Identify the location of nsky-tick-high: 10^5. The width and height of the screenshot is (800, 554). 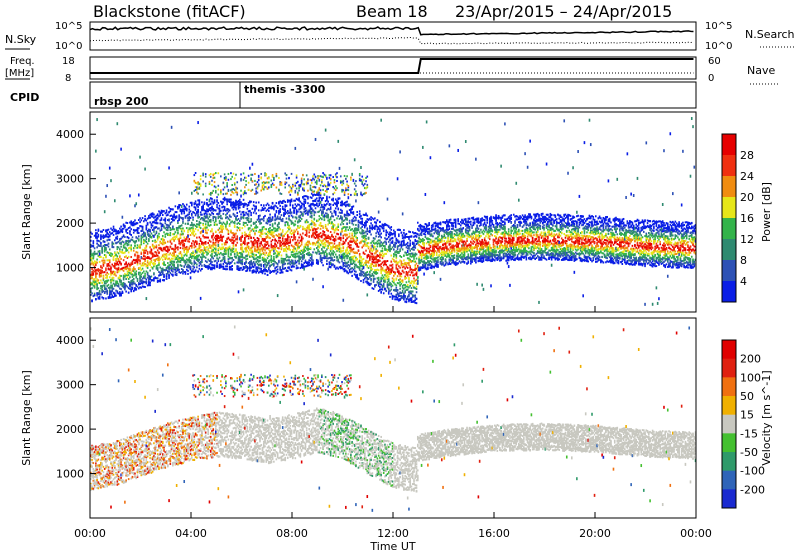
(68, 26).